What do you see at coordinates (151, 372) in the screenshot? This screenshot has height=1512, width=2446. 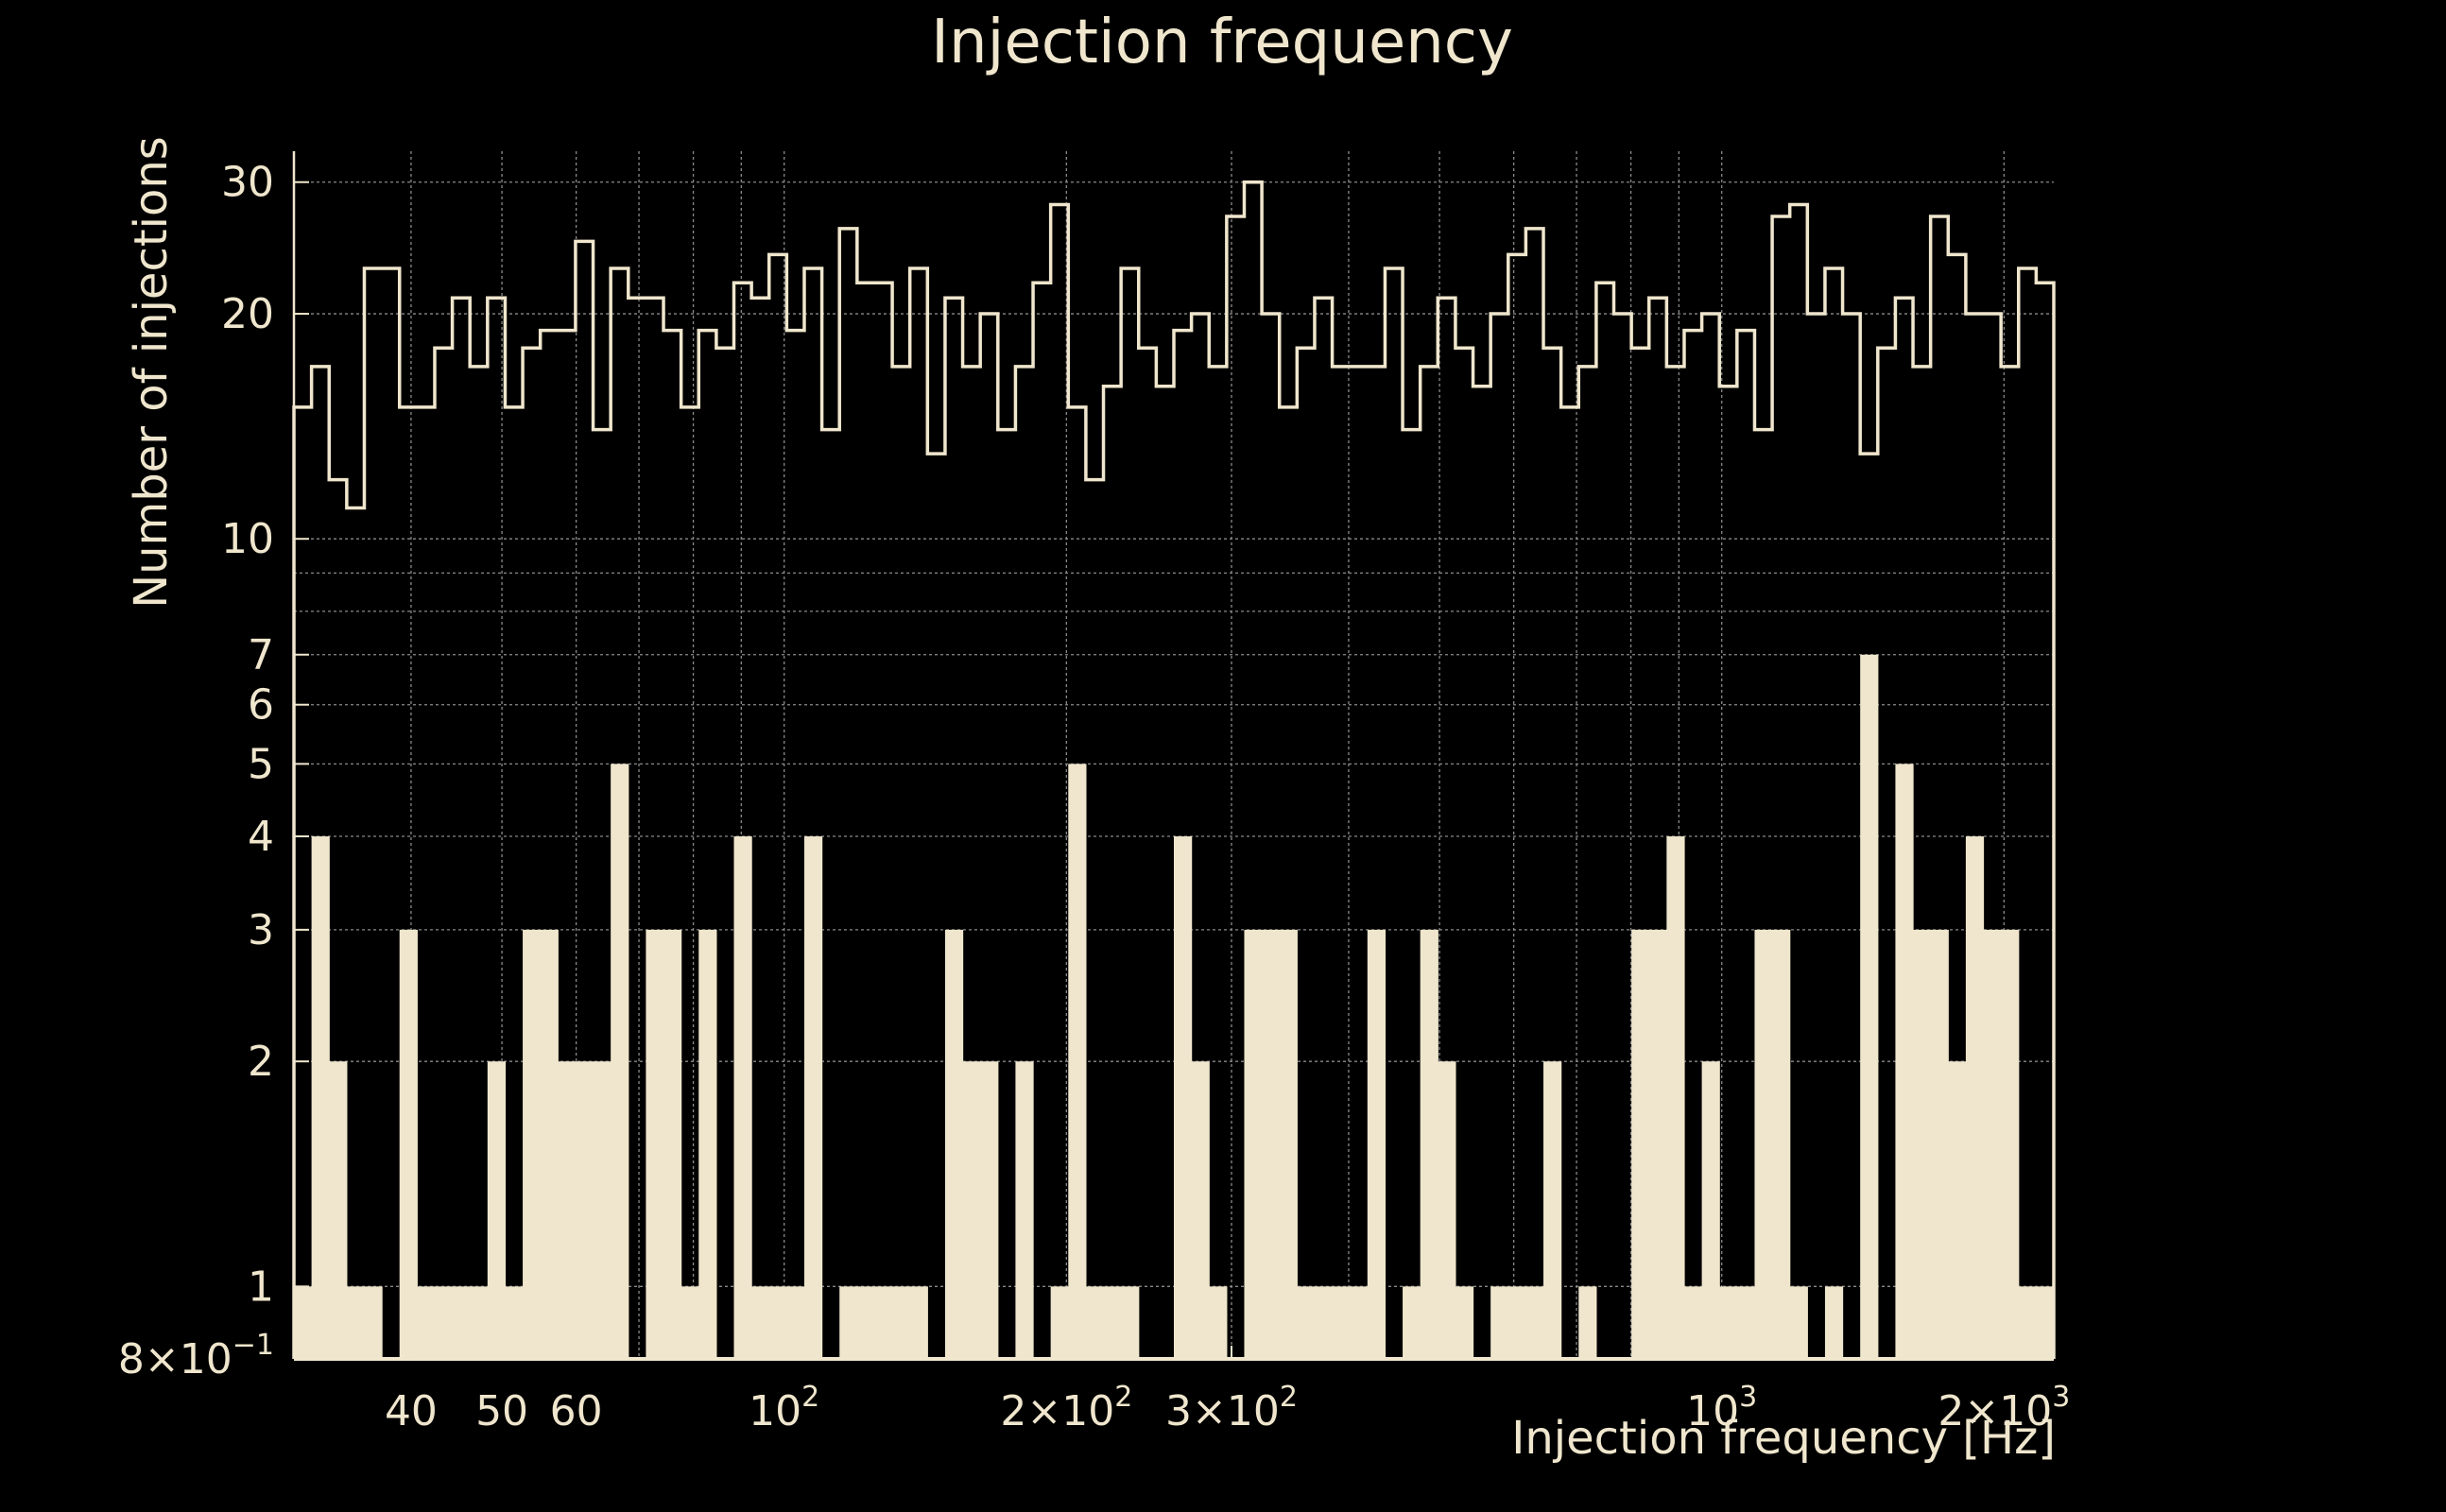 I see `y-axis-label: Number of injections` at bounding box center [151, 372].